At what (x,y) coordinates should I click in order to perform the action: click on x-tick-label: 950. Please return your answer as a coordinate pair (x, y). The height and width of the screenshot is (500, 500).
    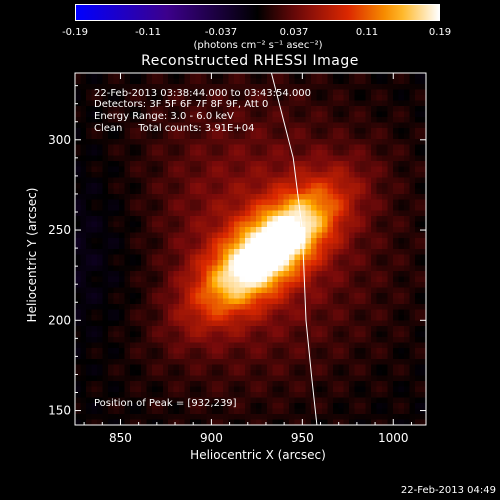
    Looking at the image, I should click on (302, 438).